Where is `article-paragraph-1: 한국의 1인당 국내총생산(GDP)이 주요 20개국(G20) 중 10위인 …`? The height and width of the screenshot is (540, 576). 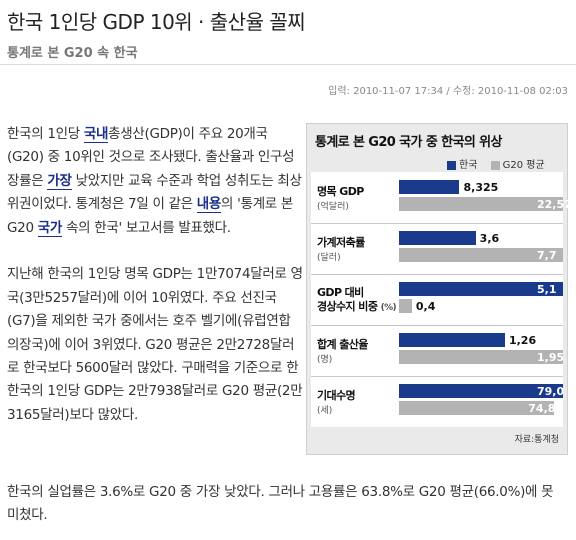
article-paragraph-1: 한국의 1인당 국내총생산(GDP)이 주요 20개국(G20) 중 10위인 … is located at coordinates (155, 181).